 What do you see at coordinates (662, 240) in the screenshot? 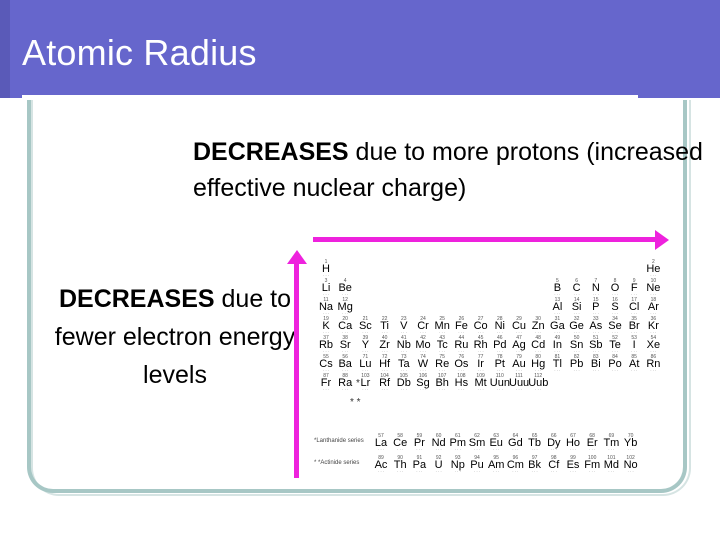
I see `period-arrow-head-icon` at bounding box center [662, 240].